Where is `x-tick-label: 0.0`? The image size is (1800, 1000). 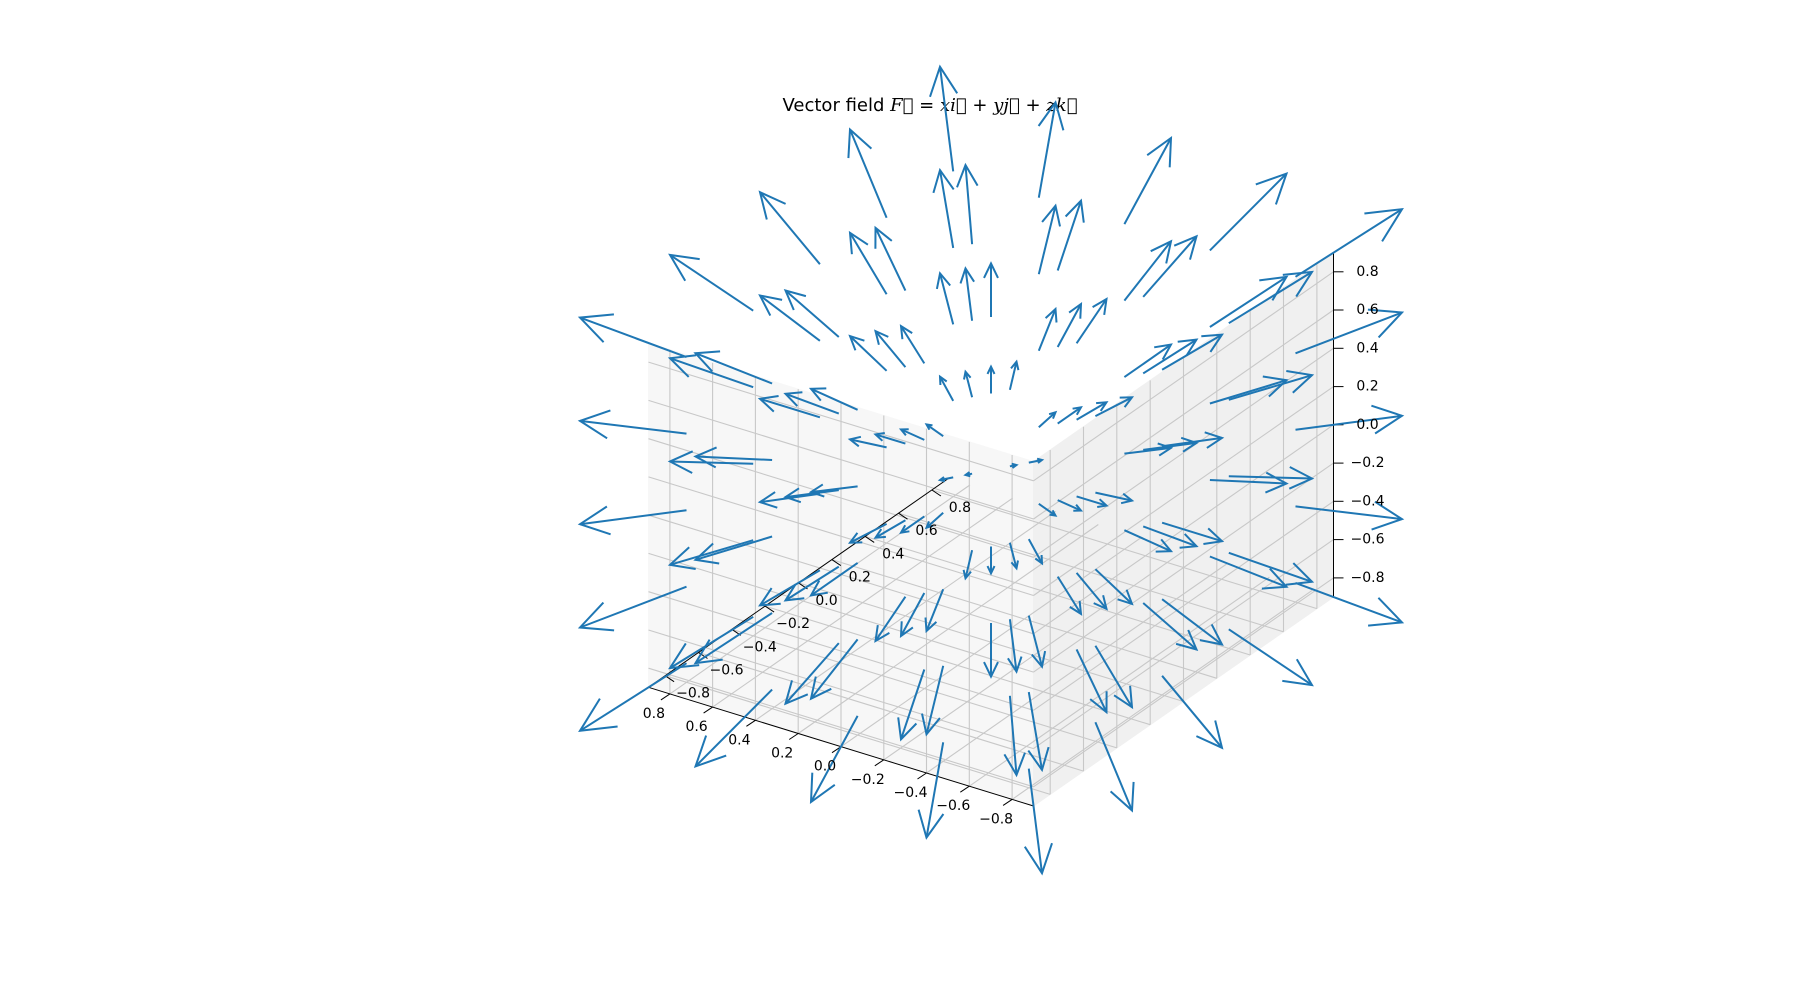 x-tick-label: 0.0 is located at coordinates (825, 767).